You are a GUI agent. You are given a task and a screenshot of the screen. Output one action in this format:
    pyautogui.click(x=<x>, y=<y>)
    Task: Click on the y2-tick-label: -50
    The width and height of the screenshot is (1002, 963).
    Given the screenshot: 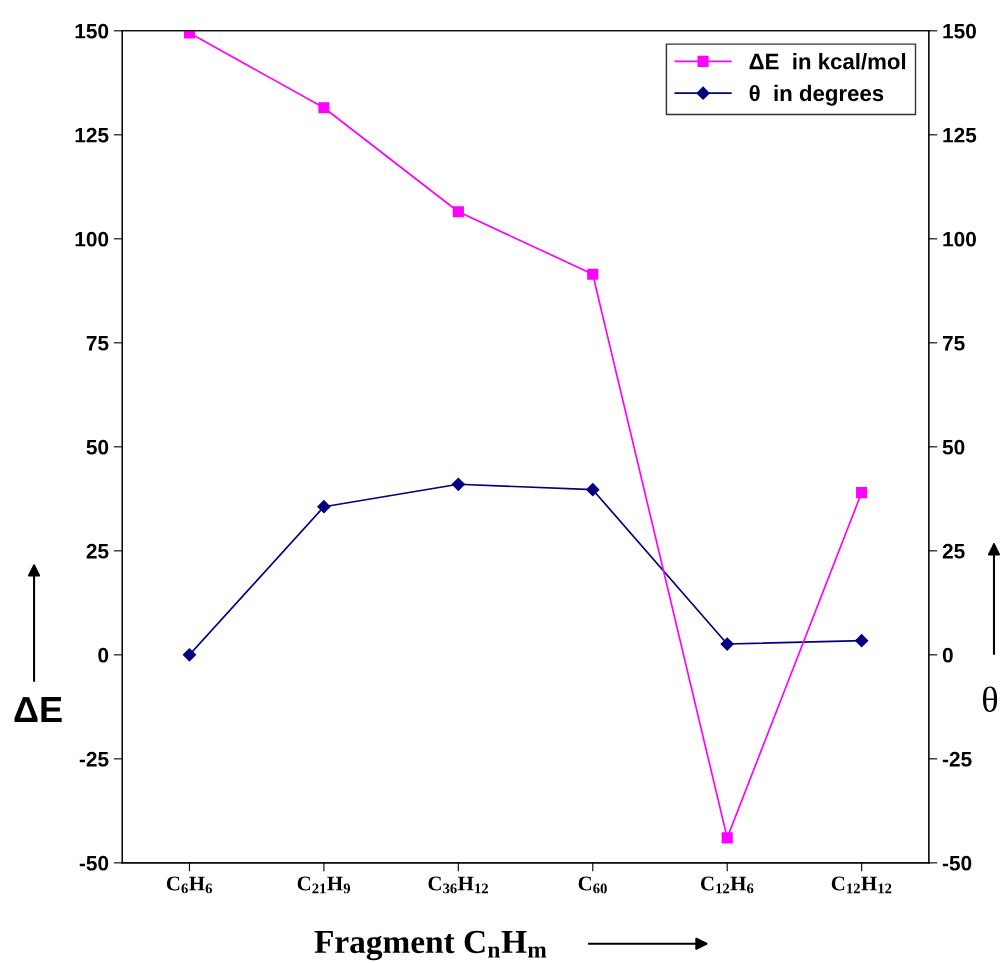 What is the action you would take?
    pyautogui.click(x=957, y=863)
    